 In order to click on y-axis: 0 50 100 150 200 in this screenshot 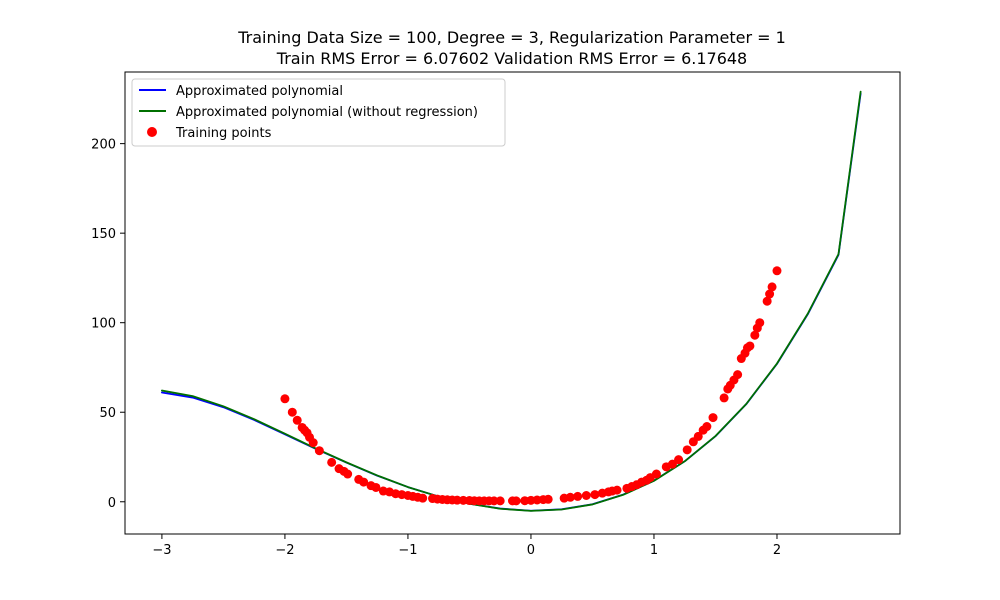, I will do `click(108, 324)`.